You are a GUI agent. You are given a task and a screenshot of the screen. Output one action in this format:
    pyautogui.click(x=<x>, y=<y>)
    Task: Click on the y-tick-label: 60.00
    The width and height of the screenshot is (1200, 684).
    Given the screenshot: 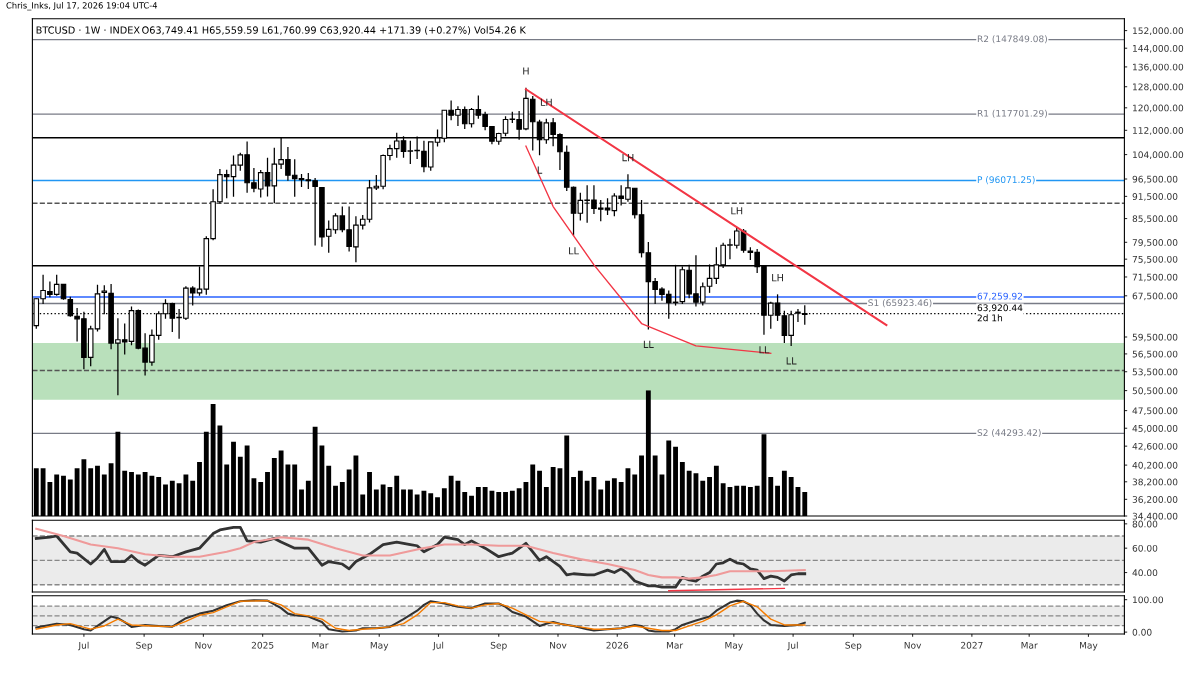 What is the action you would take?
    pyautogui.click(x=1145, y=548)
    